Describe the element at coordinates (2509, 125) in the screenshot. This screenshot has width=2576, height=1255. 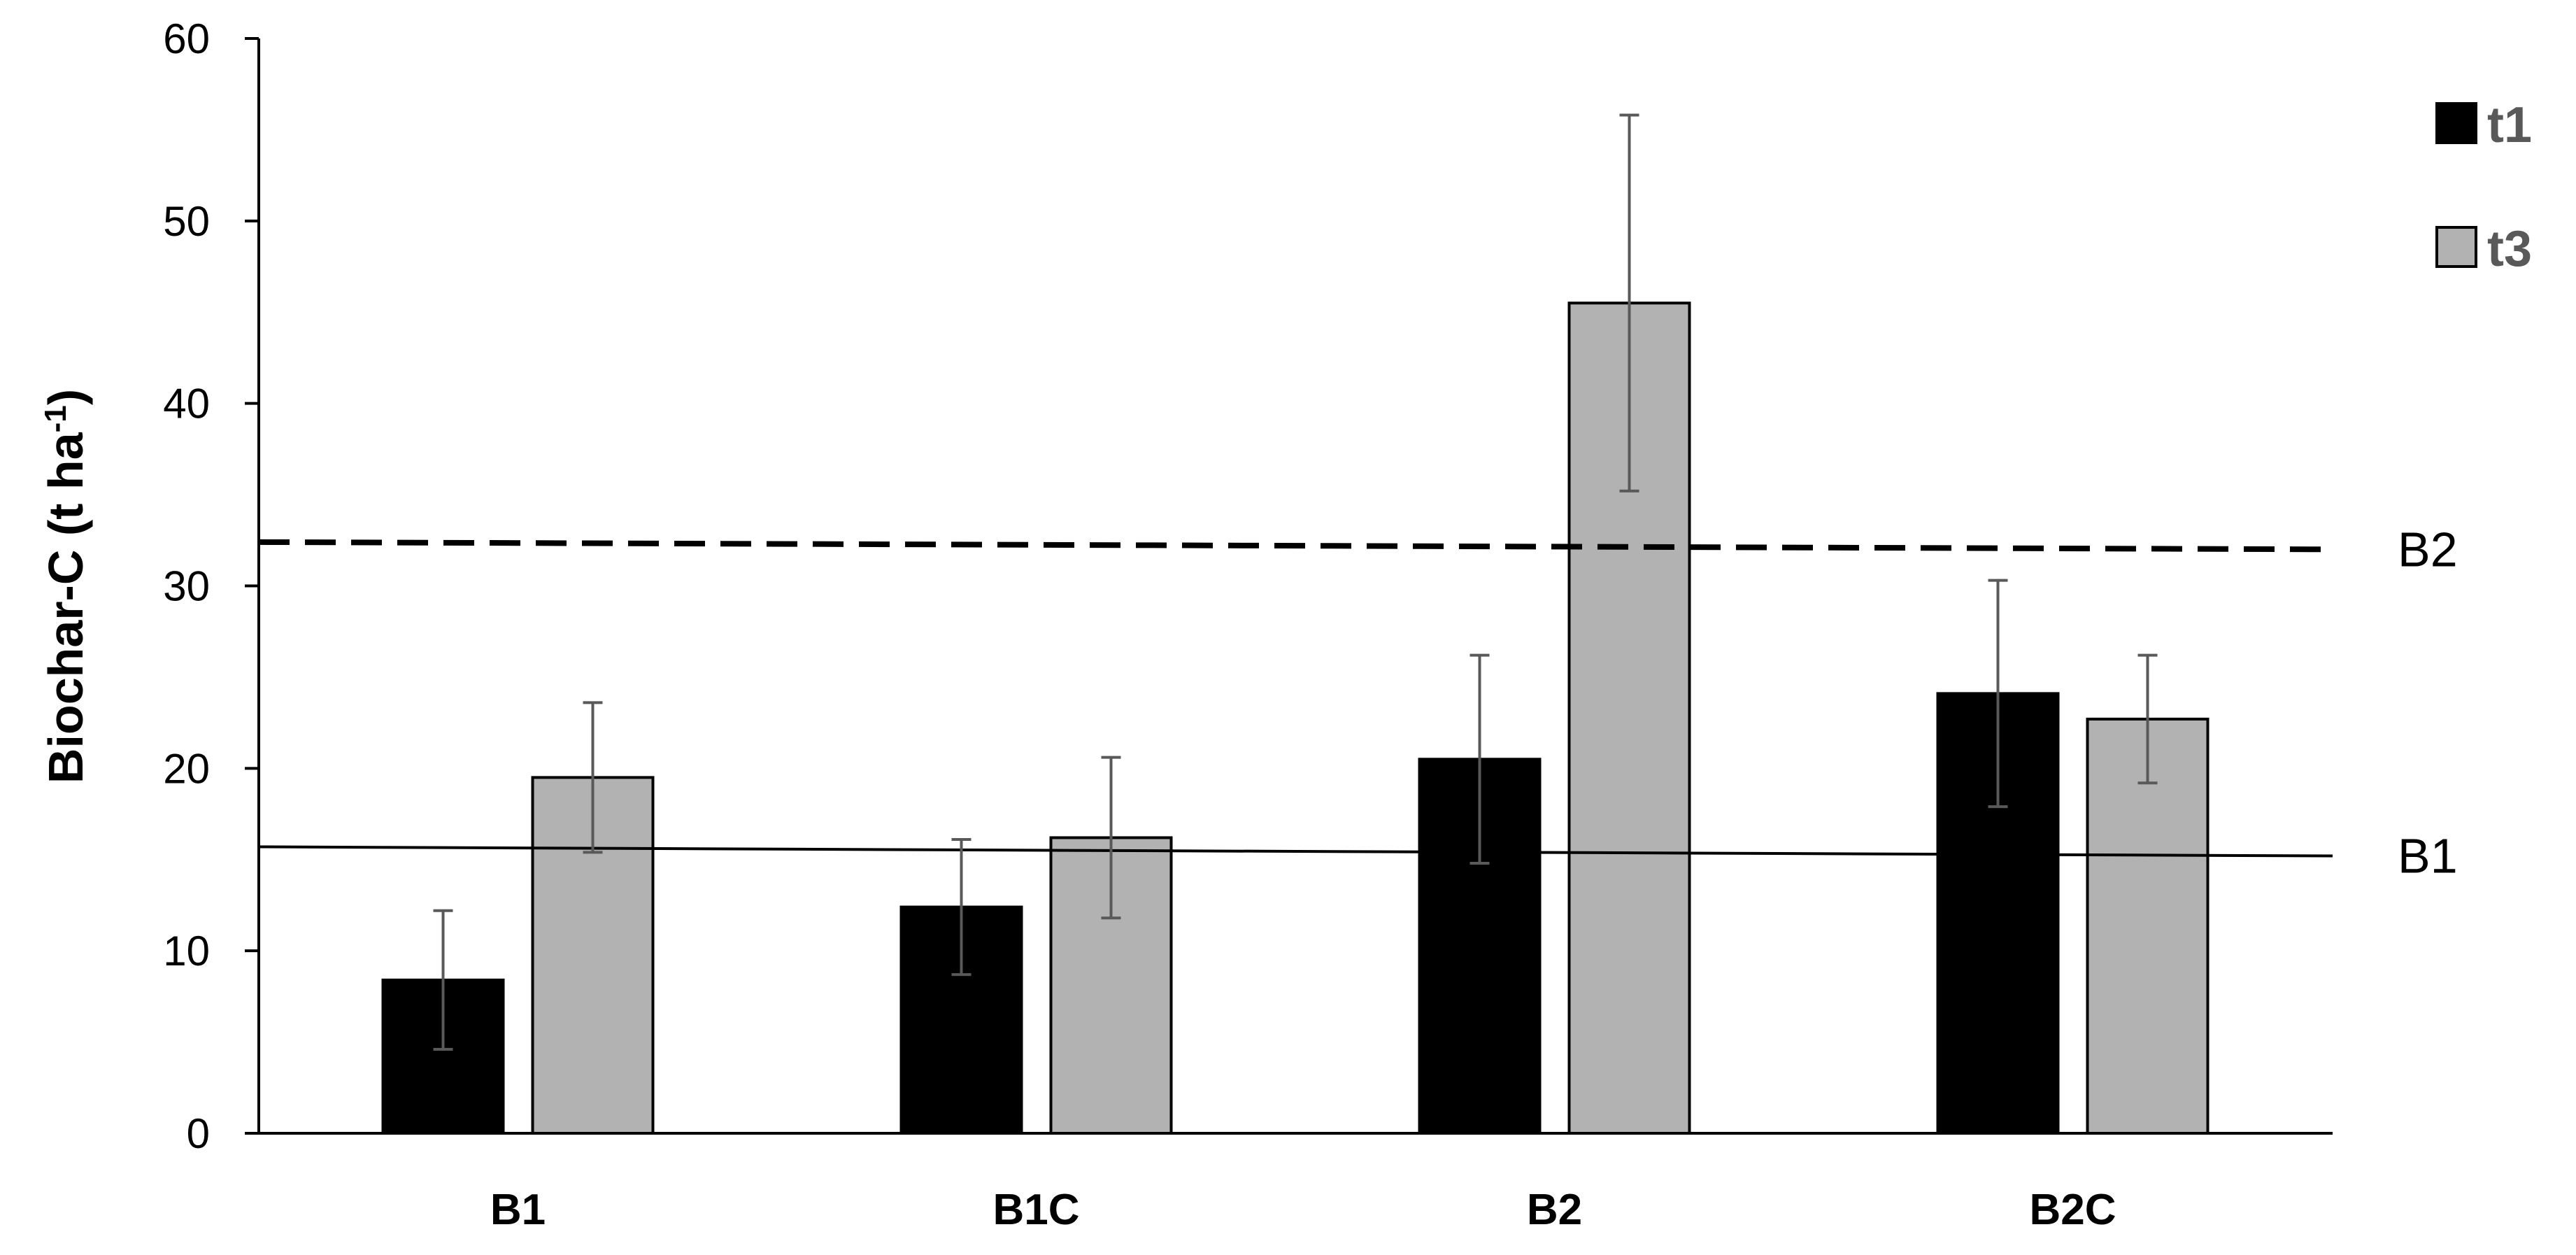
I see `legend-label-t1: t1` at that location.